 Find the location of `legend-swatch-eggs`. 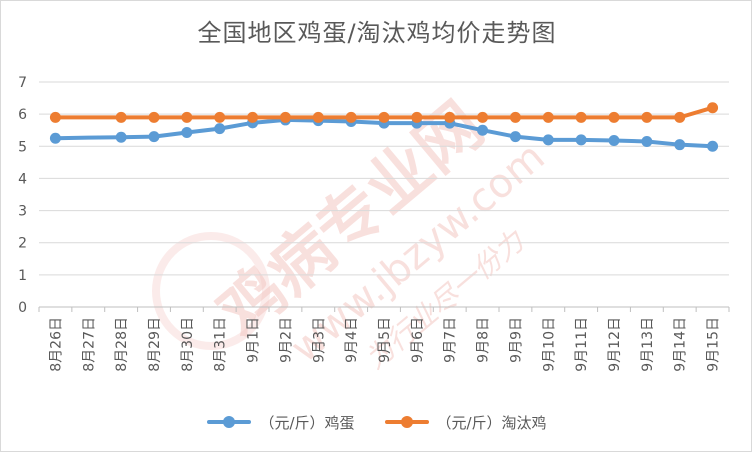

legend-swatch-eggs is located at coordinates (229, 422).